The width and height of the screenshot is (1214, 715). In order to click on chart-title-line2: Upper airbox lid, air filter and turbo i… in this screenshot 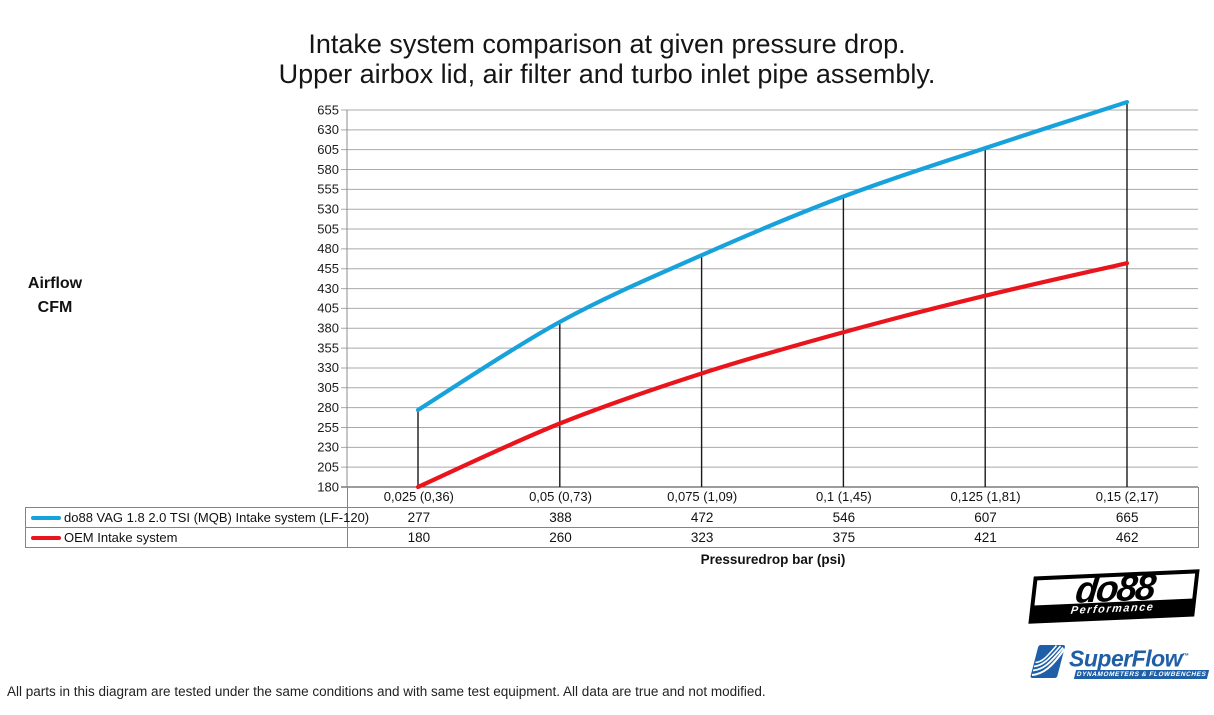, I will do `click(607, 74)`.